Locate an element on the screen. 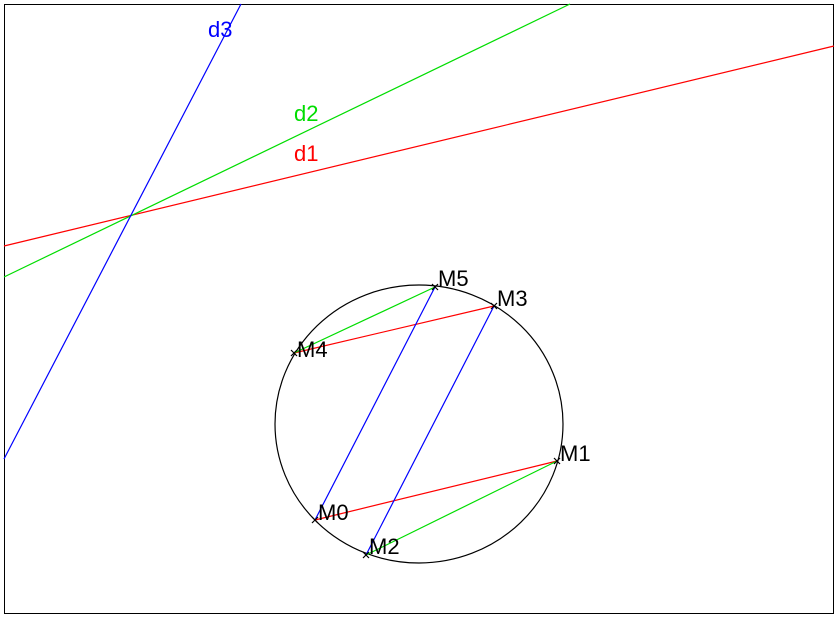  segments-layer is located at coordinates (425, 421).